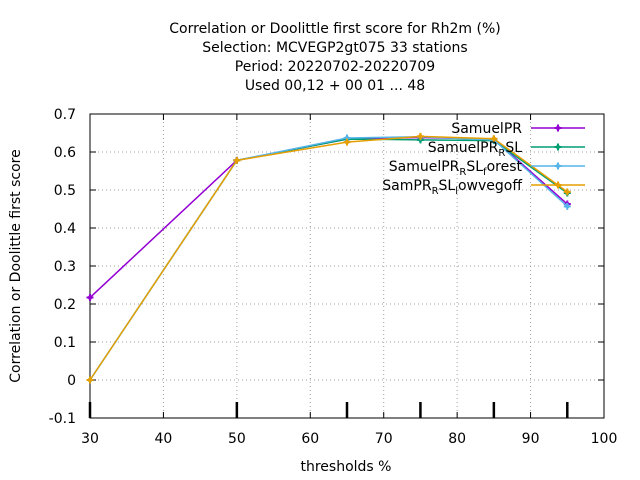 This screenshot has width=640, height=480. What do you see at coordinates (237, 439) in the screenshot?
I see `x-tick-label: 50` at bounding box center [237, 439].